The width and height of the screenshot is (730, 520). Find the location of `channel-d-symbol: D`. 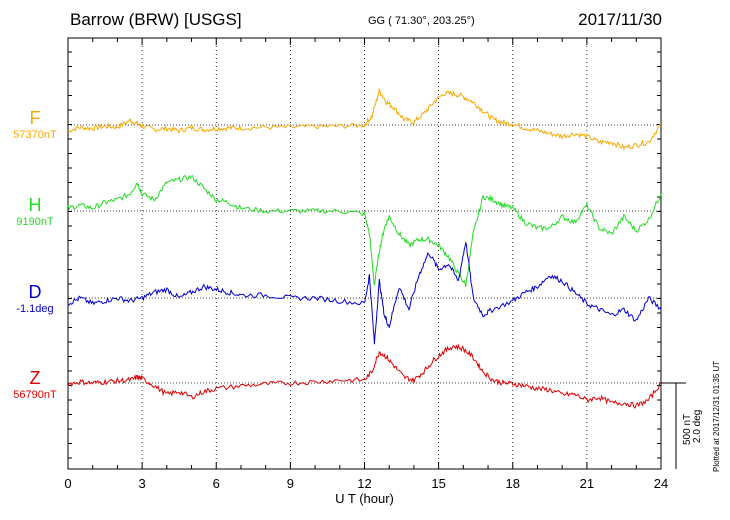

channel-d-symbol: D is located at coordinates (35, 292).